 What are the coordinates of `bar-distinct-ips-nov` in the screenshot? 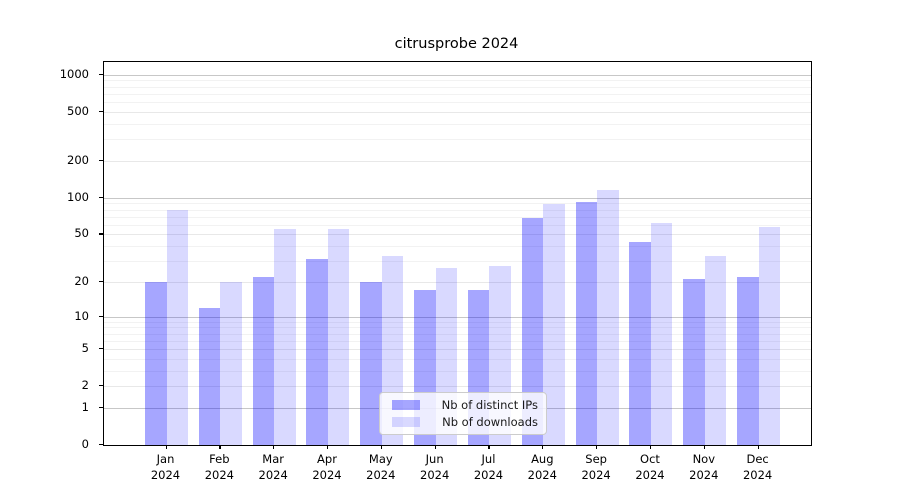 It's located at (694, 362).